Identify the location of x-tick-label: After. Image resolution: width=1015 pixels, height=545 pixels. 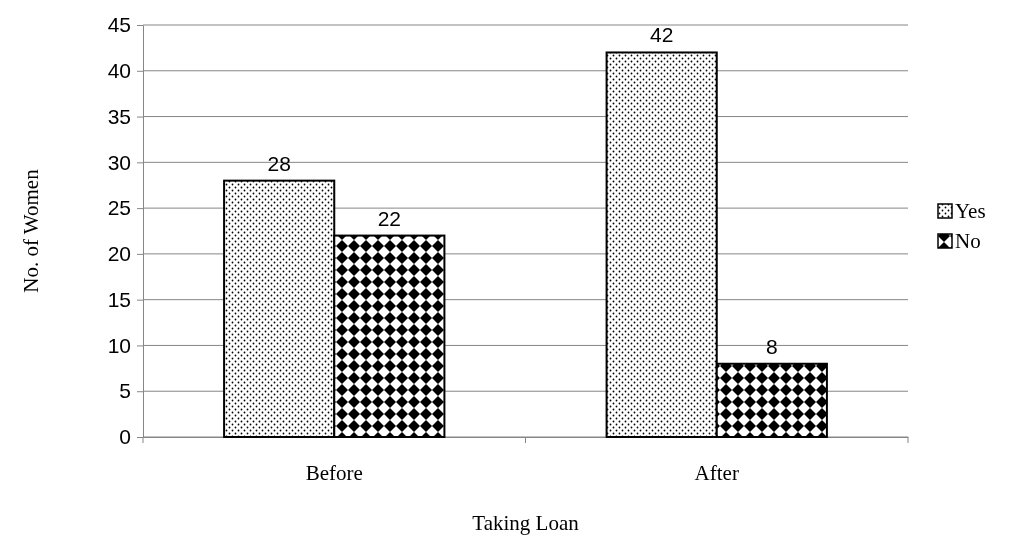
(716, 472).